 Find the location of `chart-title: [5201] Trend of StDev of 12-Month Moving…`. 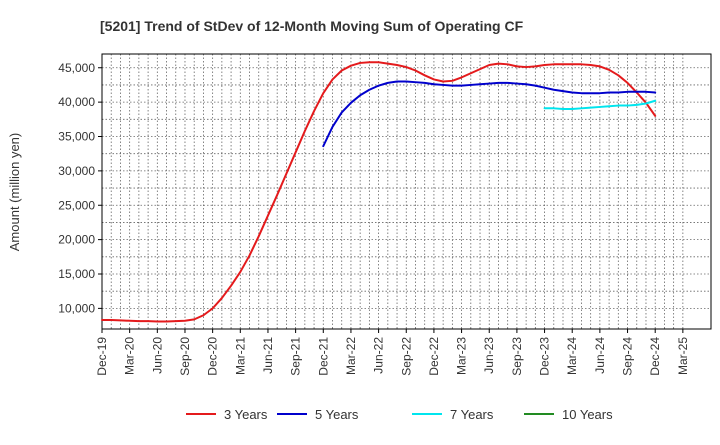

chart-title: [5201] Trend of StDev of 12-Month Moving… is located at coordinates (312, 26).